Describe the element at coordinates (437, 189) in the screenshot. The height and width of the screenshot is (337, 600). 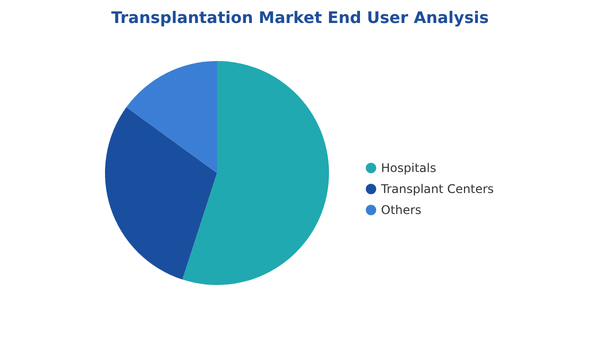
I see `legend-label: Transplant Centers` at that location.